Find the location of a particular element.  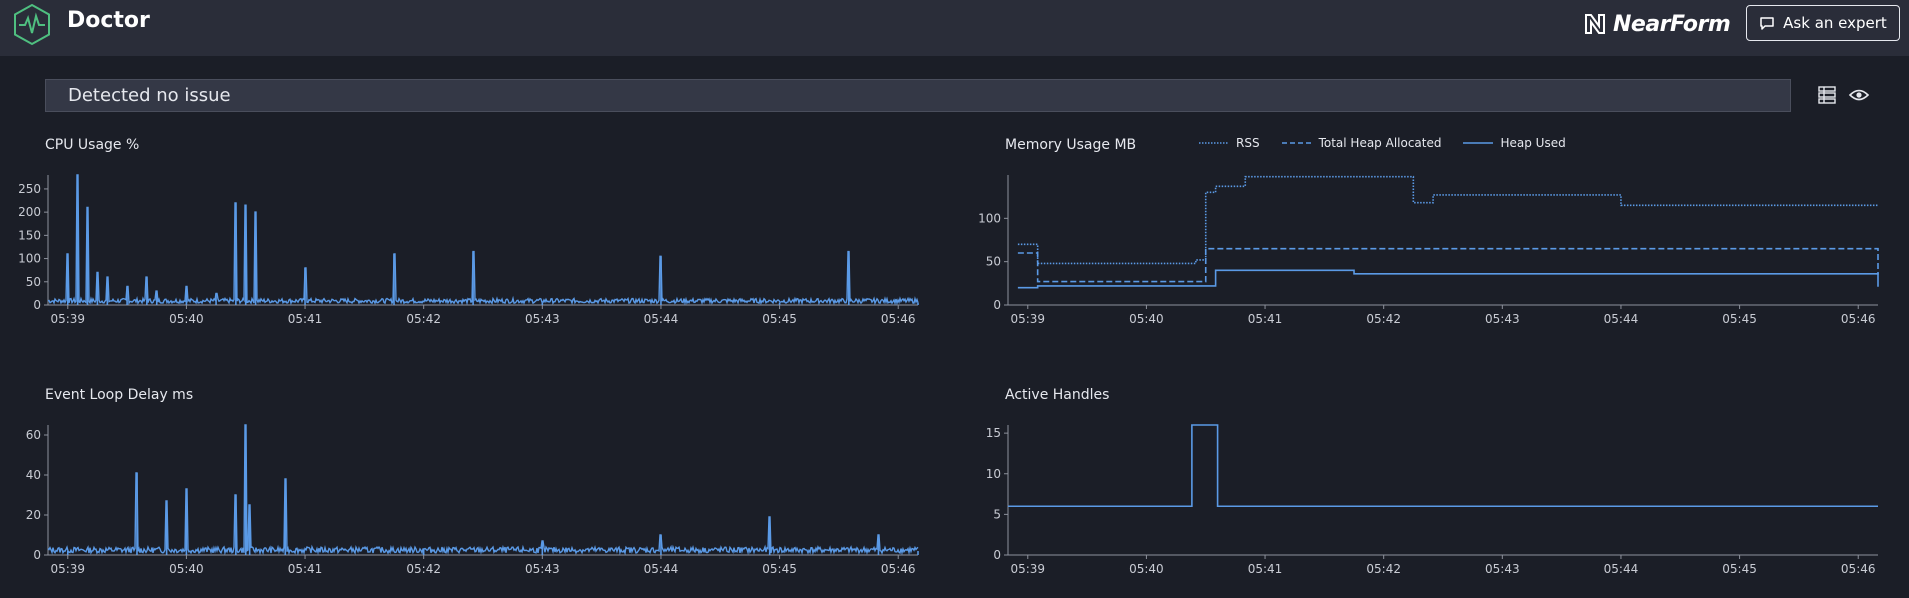

heartbeat-hexagon-icon is located at coordinates (32, 24).